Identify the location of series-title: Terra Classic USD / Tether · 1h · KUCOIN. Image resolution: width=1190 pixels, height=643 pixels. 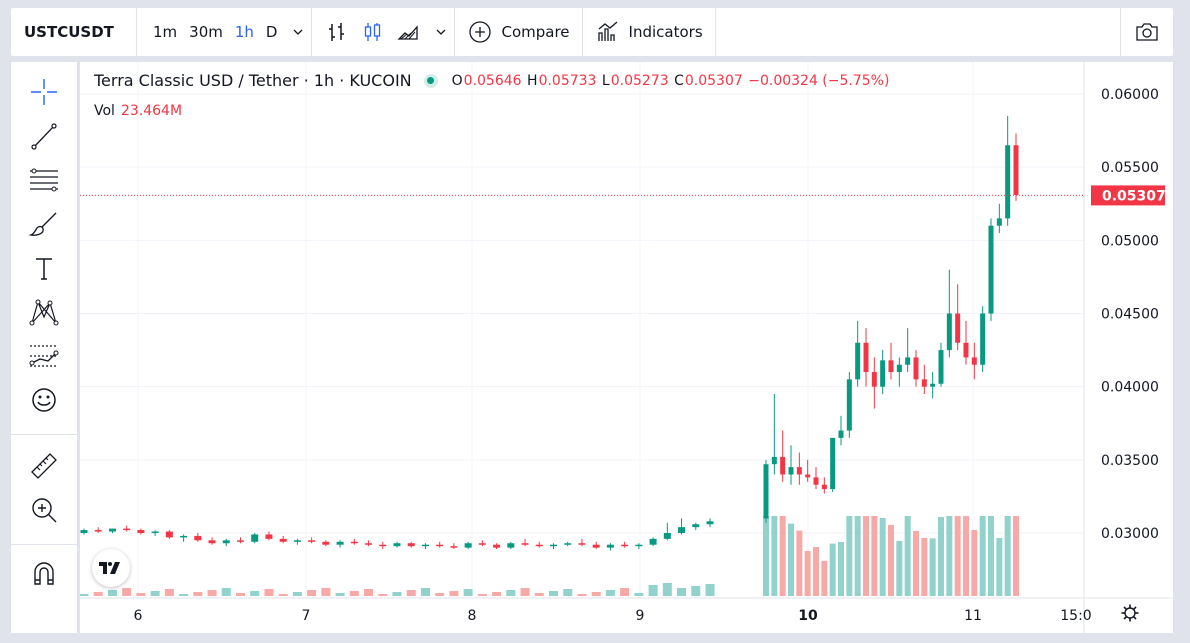
(253, 80).